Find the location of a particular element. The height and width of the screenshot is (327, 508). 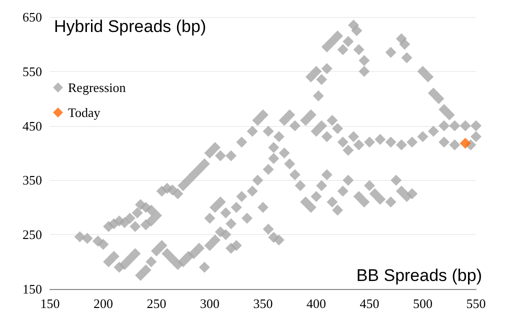

x-tick-label: 500 is located at coordinates (422, 303).